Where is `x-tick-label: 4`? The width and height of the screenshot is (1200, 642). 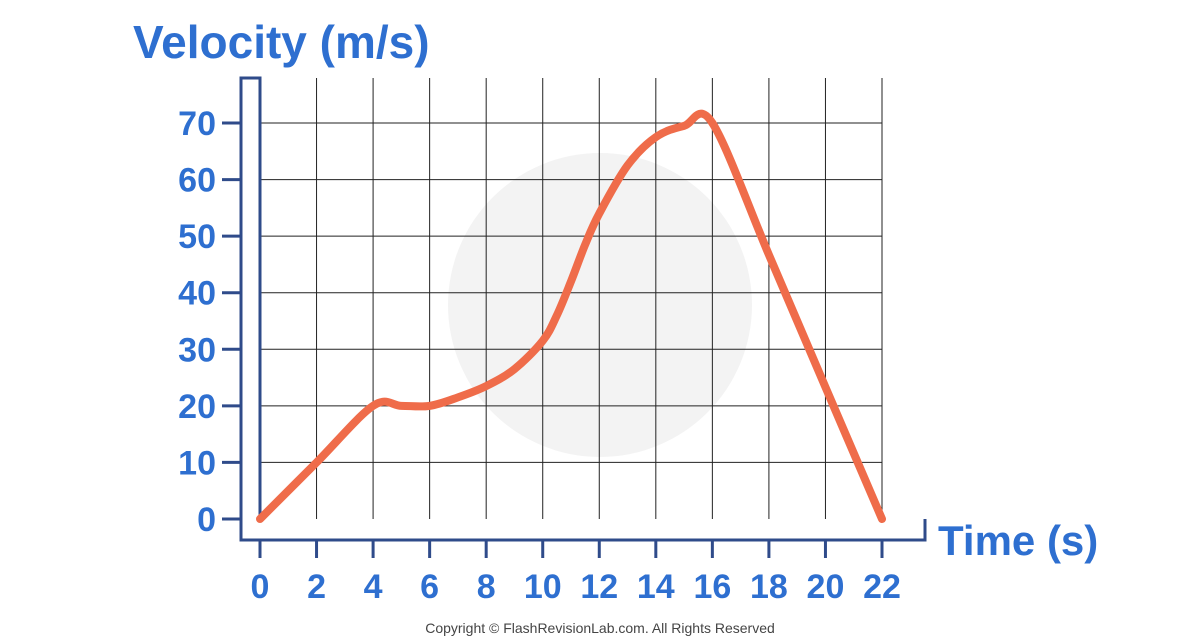
x-tick-label: 4 is located at coordinates (373, 587).